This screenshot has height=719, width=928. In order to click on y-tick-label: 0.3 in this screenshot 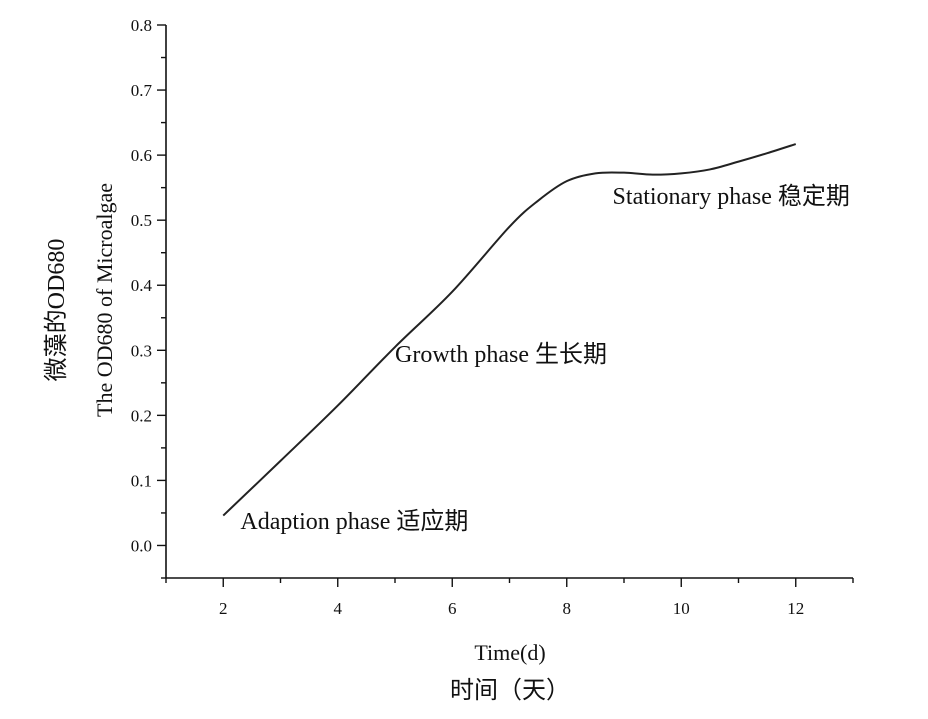, I will do `click(141, 350)`.